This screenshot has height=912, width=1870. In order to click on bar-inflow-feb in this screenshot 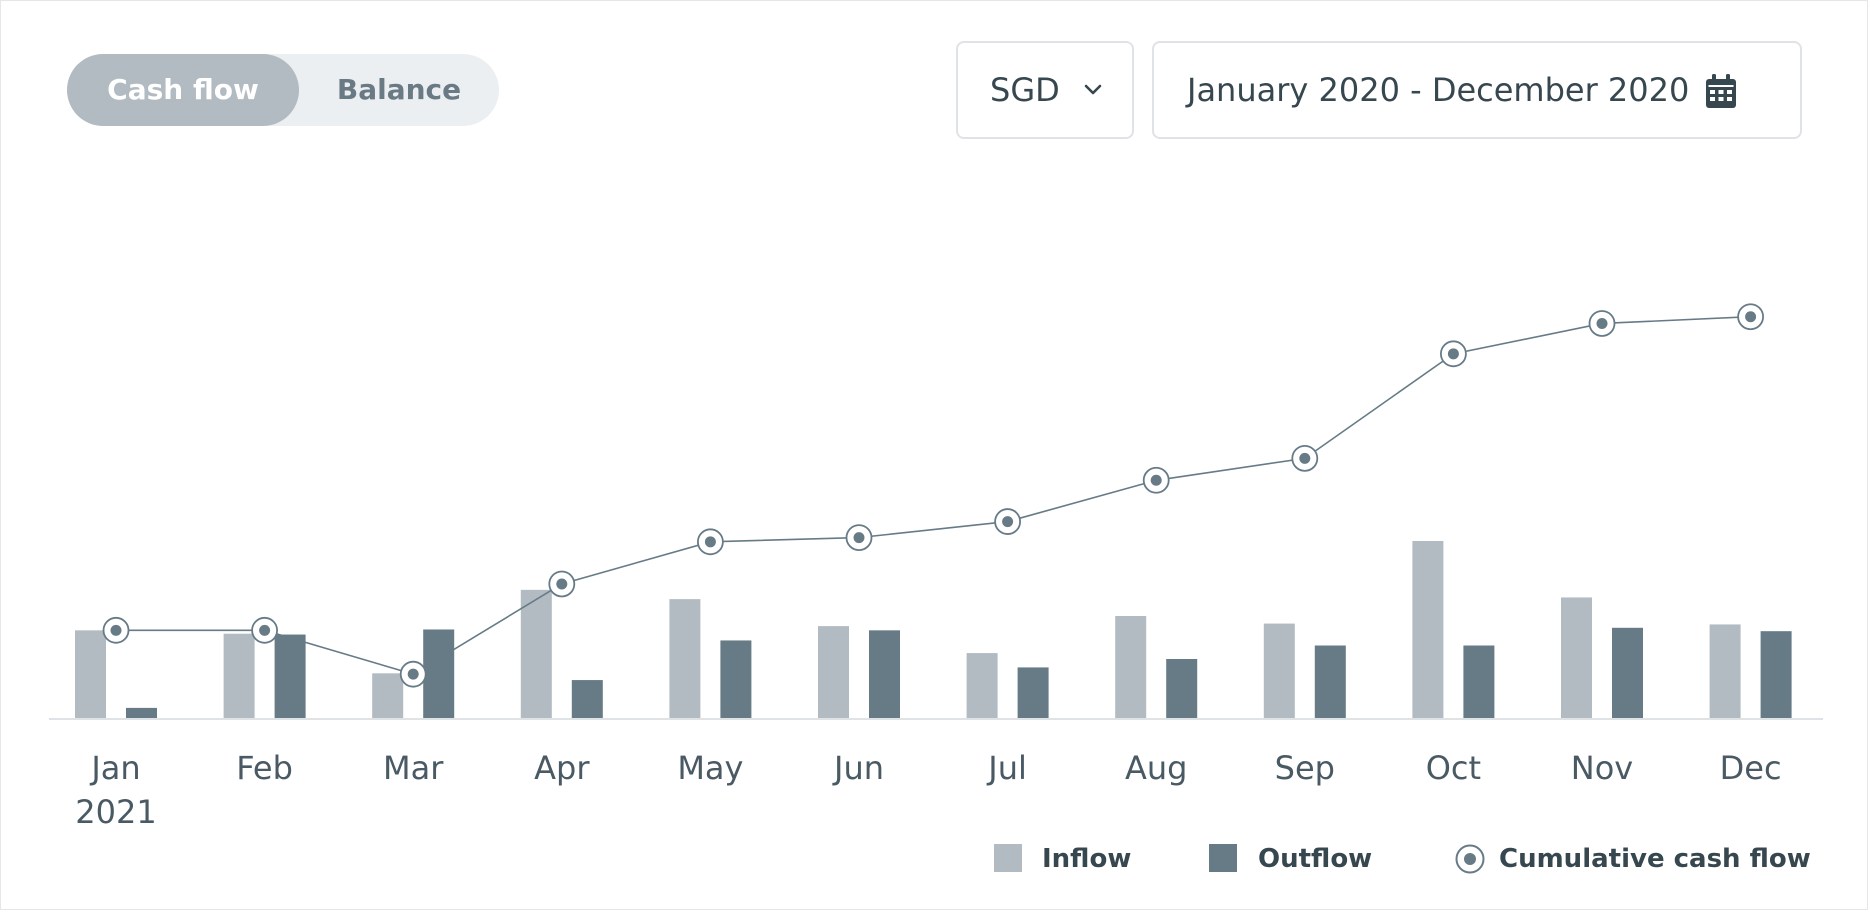, I will do `click(239, 675)`.